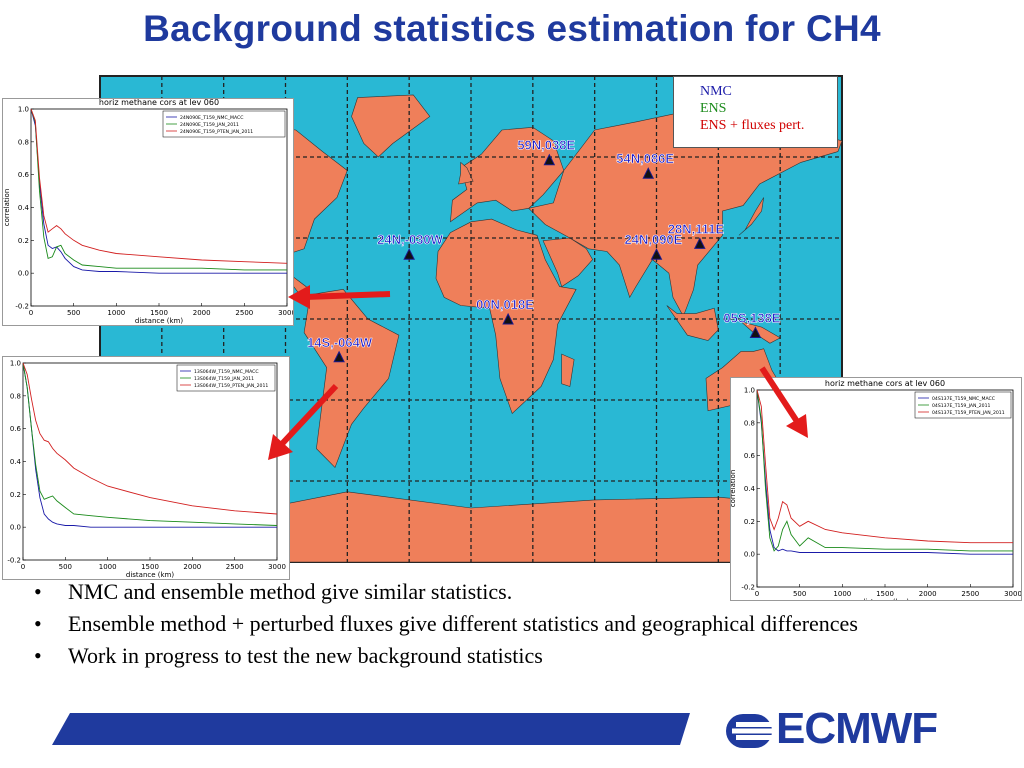 The height and width of the screenshot is (768, 1024). What do you see at coordinates (751, 731) in the screenshot?
I see `ecmwf-logo-icon` at bounding box center [751, 731].